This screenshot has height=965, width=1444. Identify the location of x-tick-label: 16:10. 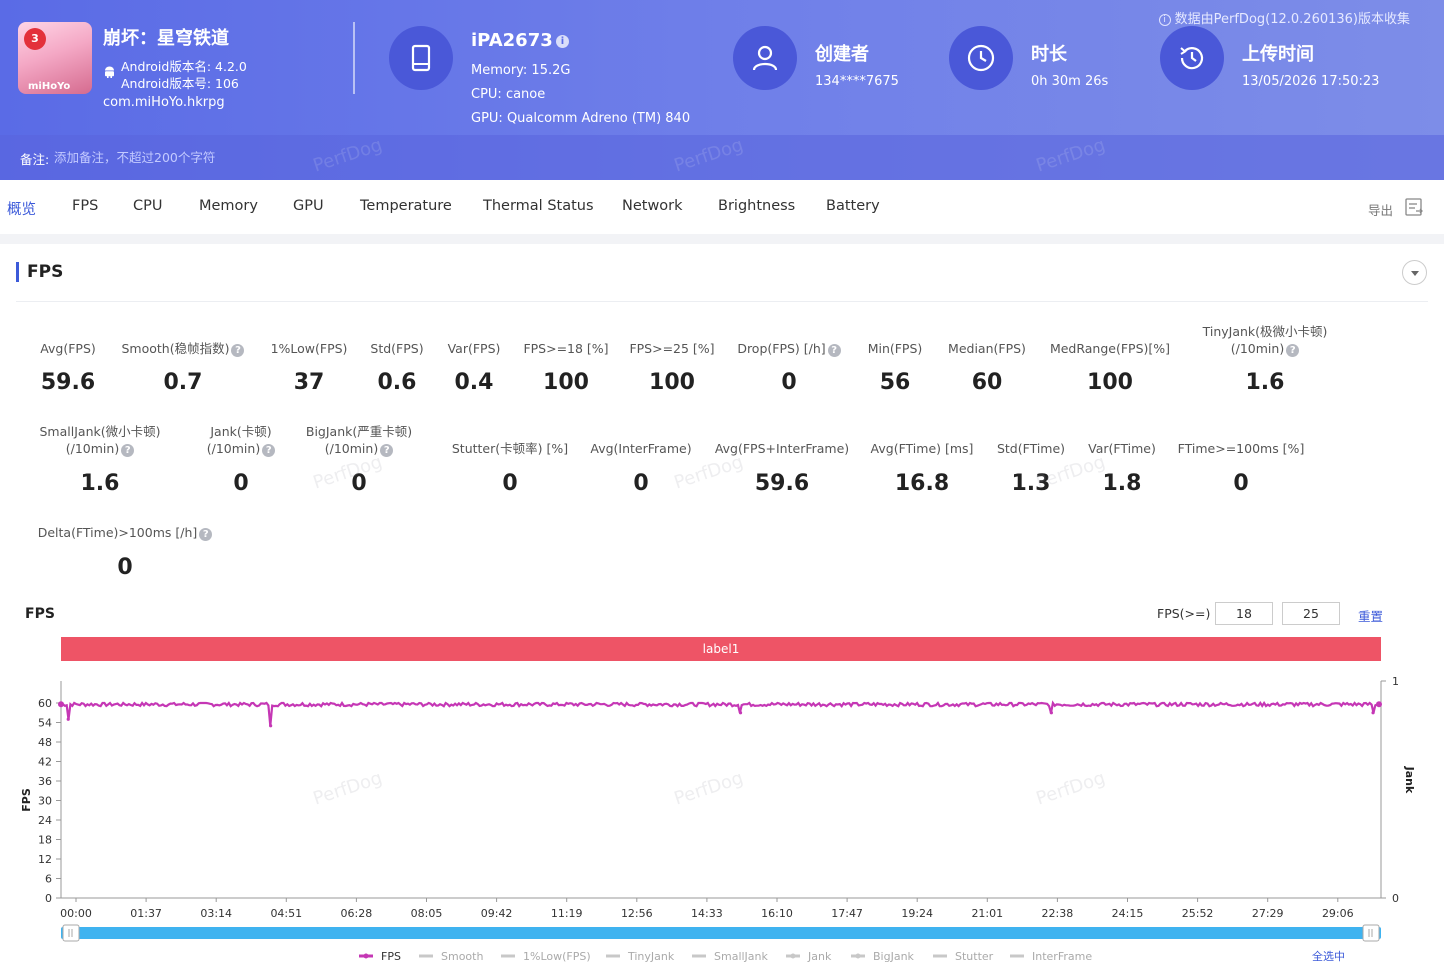
(777, 913).